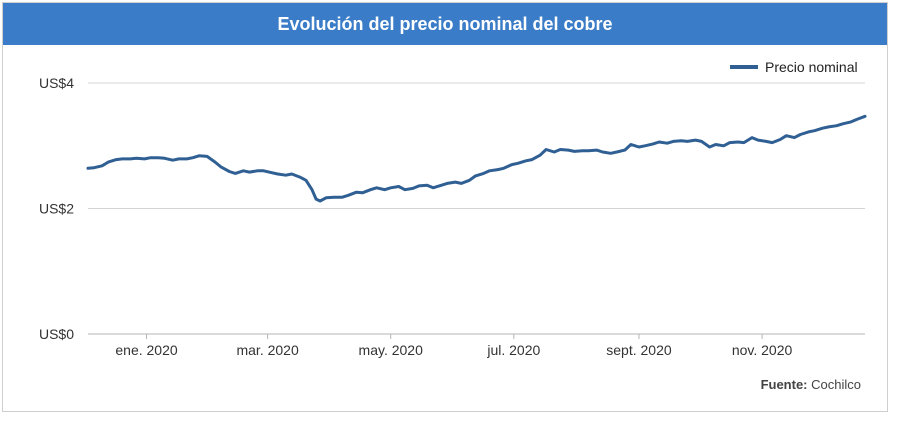 This screenshot has height=435, width=897. Describe the element at coordinates (513, 350) in the screenshot. I see `x-tick-label: jul. 2020` at that location.